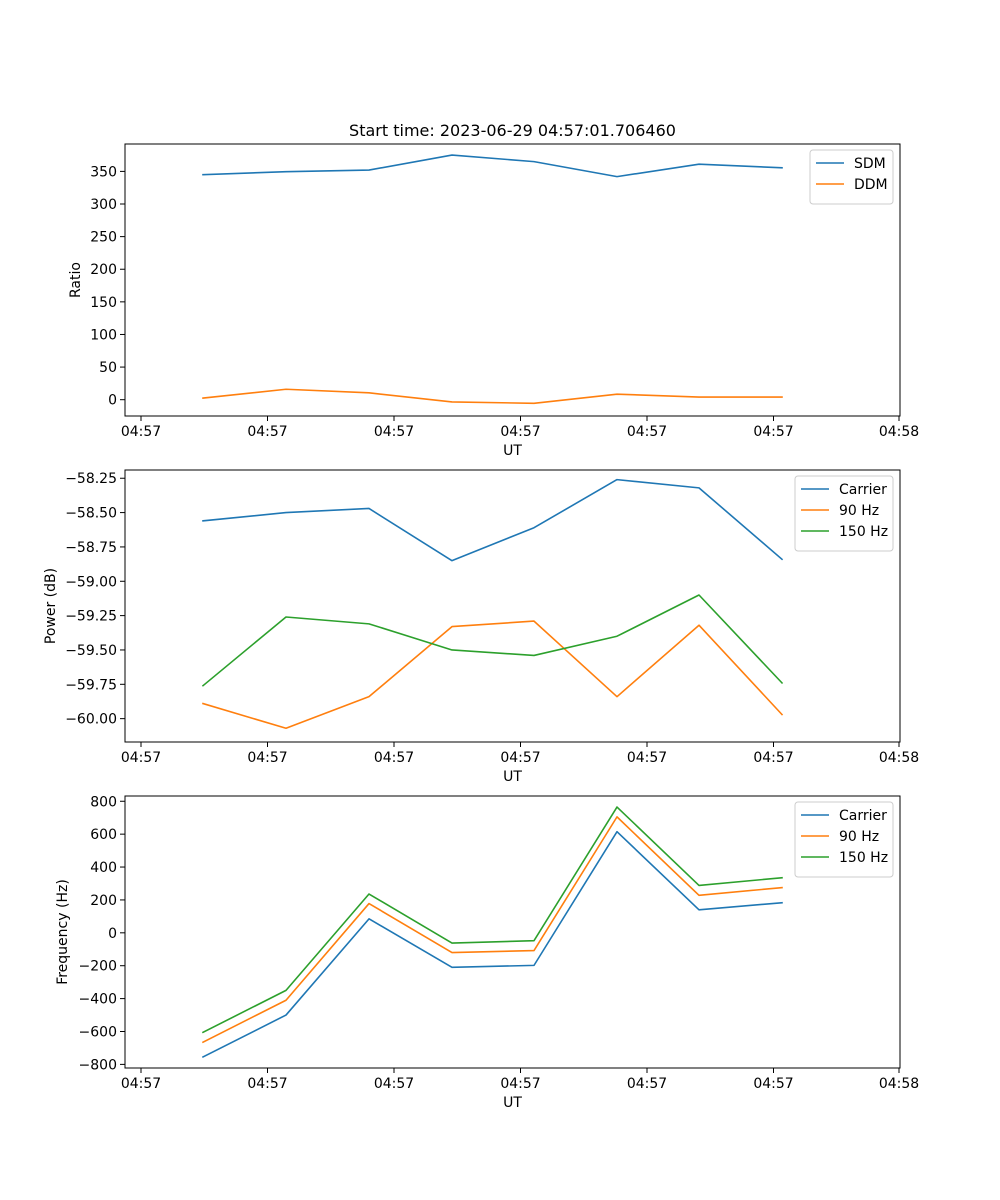 The width and height of the screenshot is (1000, 1200). I want to click on y-tick-label: −600, so click(98, 1032).